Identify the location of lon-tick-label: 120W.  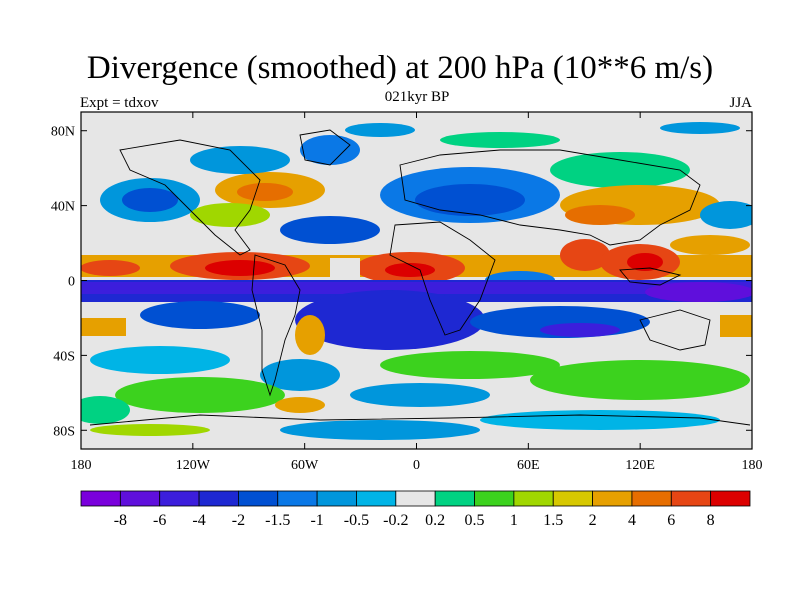
(193, 465).